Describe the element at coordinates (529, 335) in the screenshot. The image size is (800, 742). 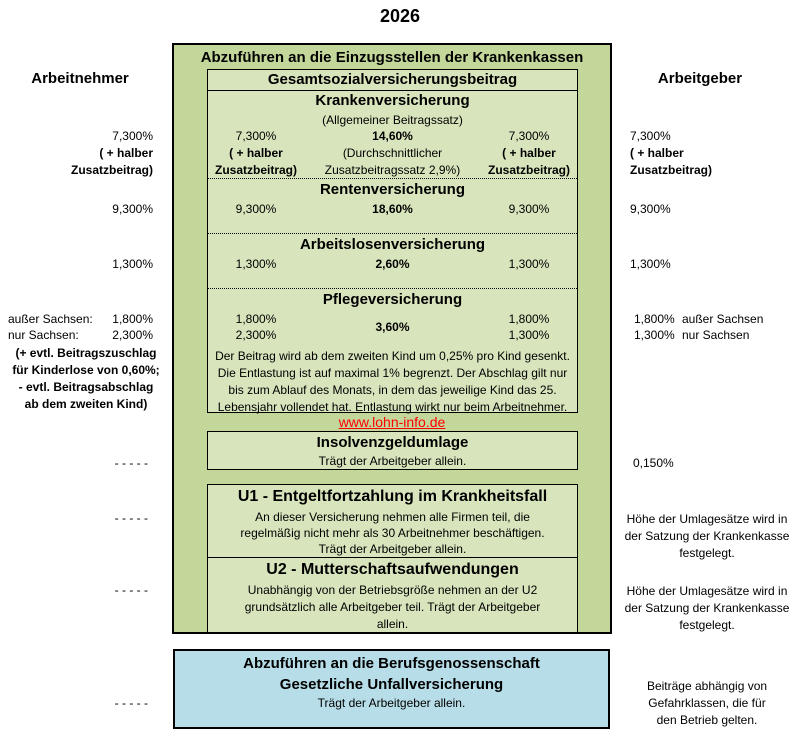
I see `pv-ag2-inner: 1,300%` at that location.